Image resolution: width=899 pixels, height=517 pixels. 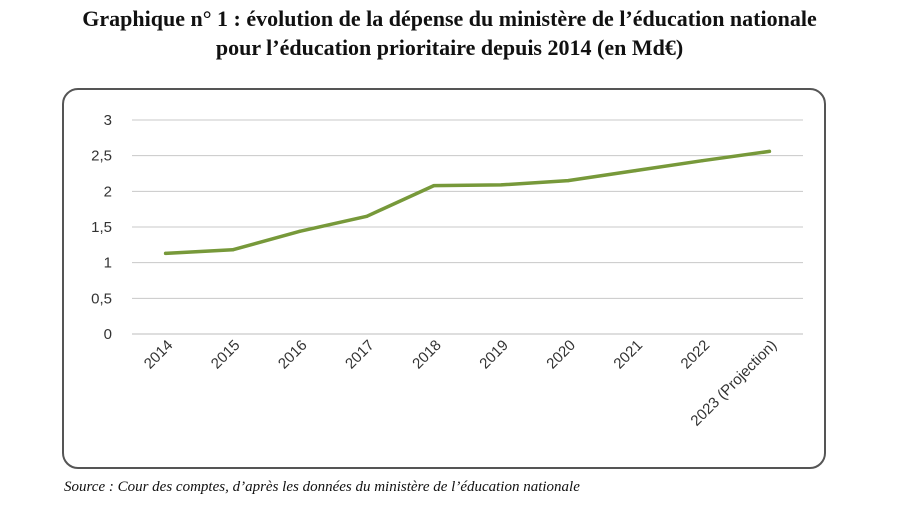 What do you see at coordinates (108, 334) in the screenshot?
I see `y-tick-label: 0` at bounding box center [108, 334].